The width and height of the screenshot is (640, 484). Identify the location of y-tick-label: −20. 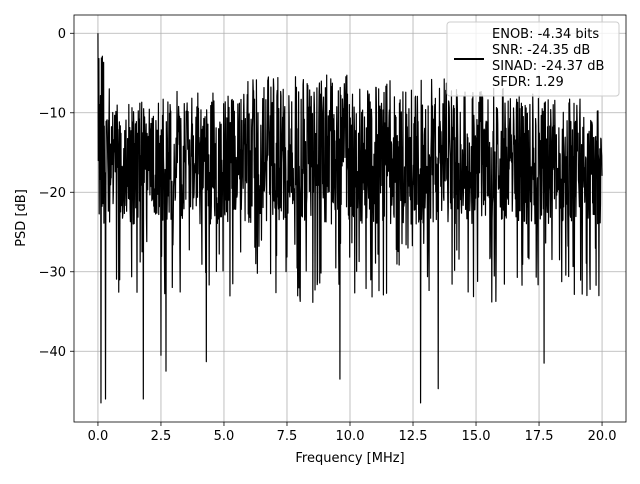
(52, 193).